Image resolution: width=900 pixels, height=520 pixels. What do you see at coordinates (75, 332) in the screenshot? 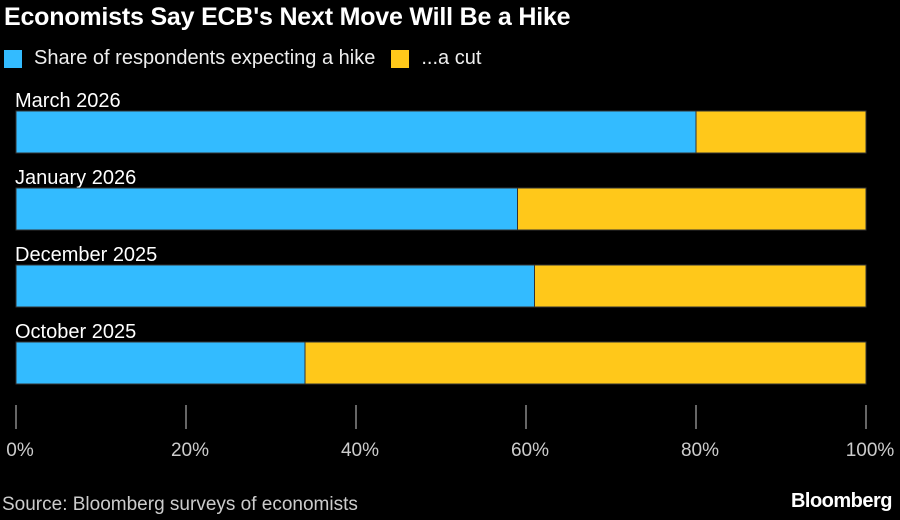
I see `category-label: October 2025` at bounding box center [75, 332].